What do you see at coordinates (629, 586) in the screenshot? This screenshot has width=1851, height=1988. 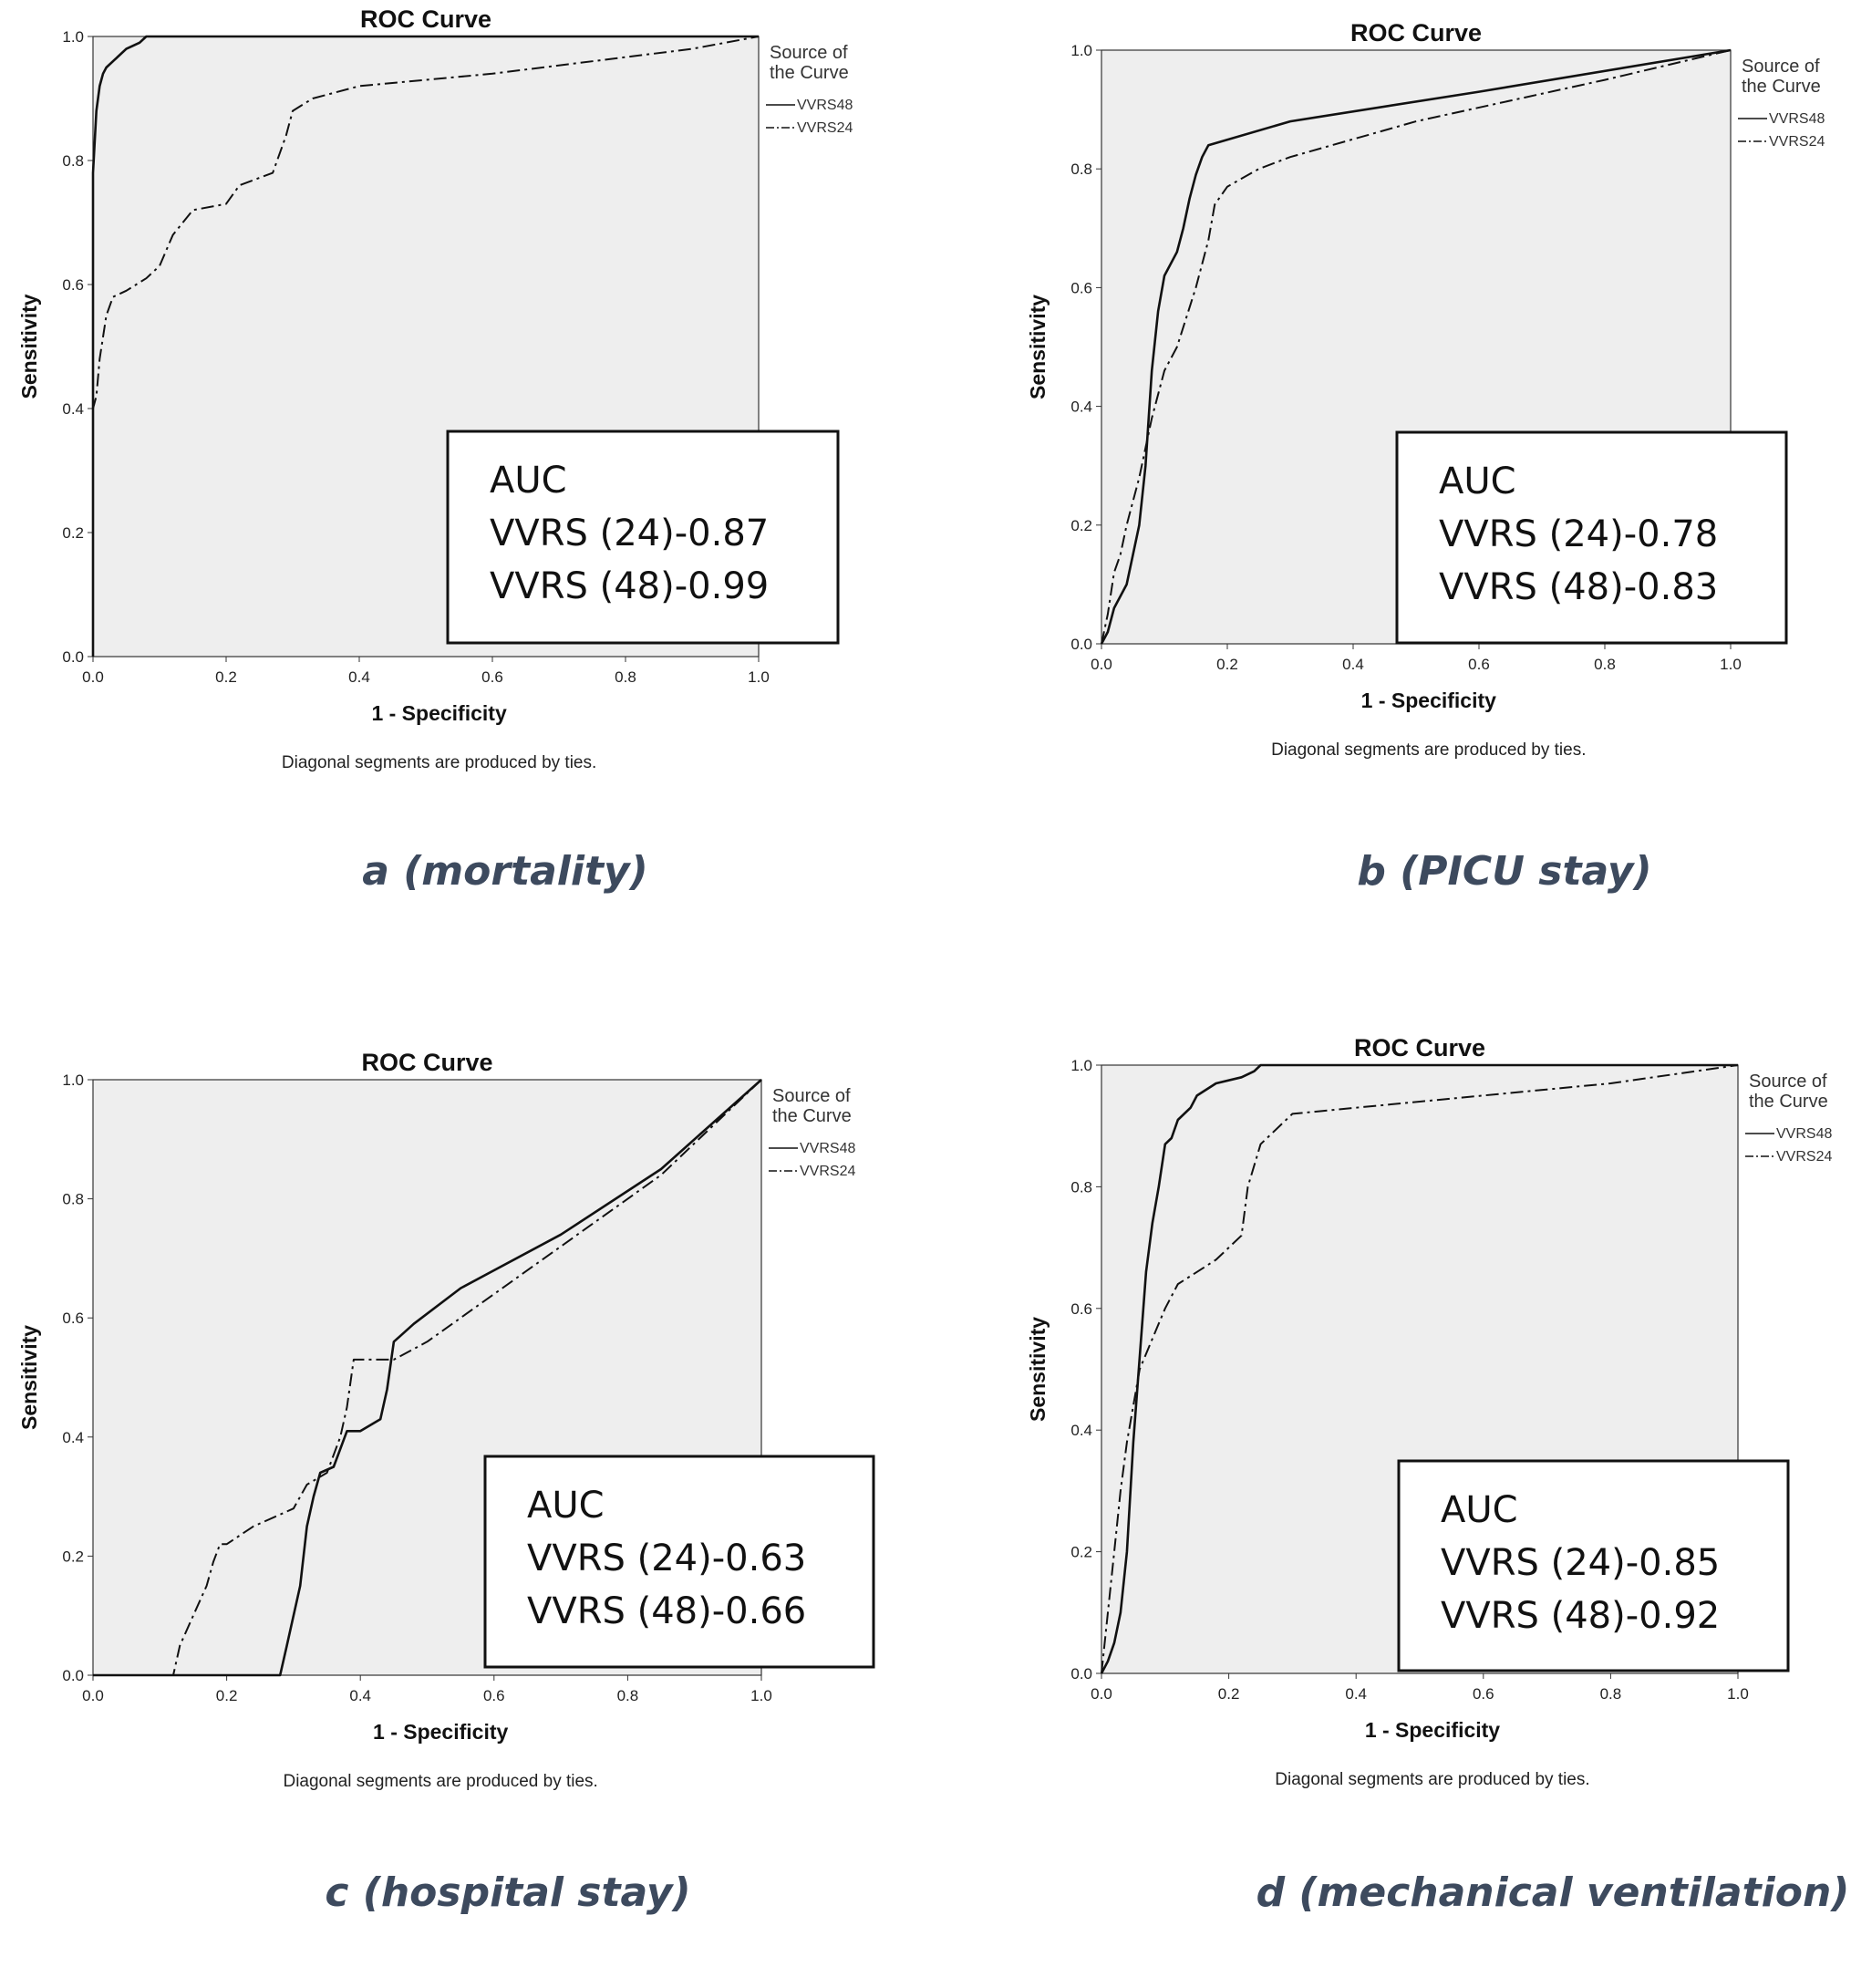 I see `auc-line2: VVRS (48)-0.99` at bounding box center [629, 586].